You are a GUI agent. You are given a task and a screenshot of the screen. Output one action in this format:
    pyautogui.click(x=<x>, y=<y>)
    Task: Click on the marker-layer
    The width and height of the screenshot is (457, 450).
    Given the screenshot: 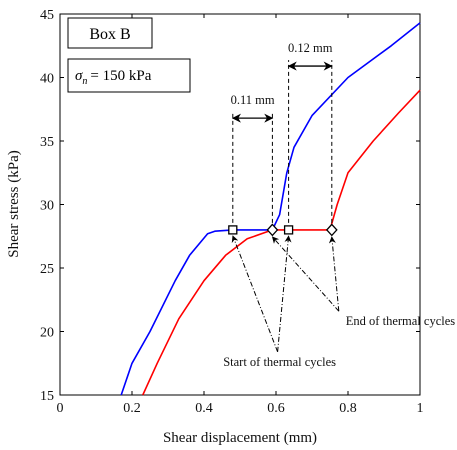 What is the action you would take?
    pyautogui.click(x=283, y=230)
    